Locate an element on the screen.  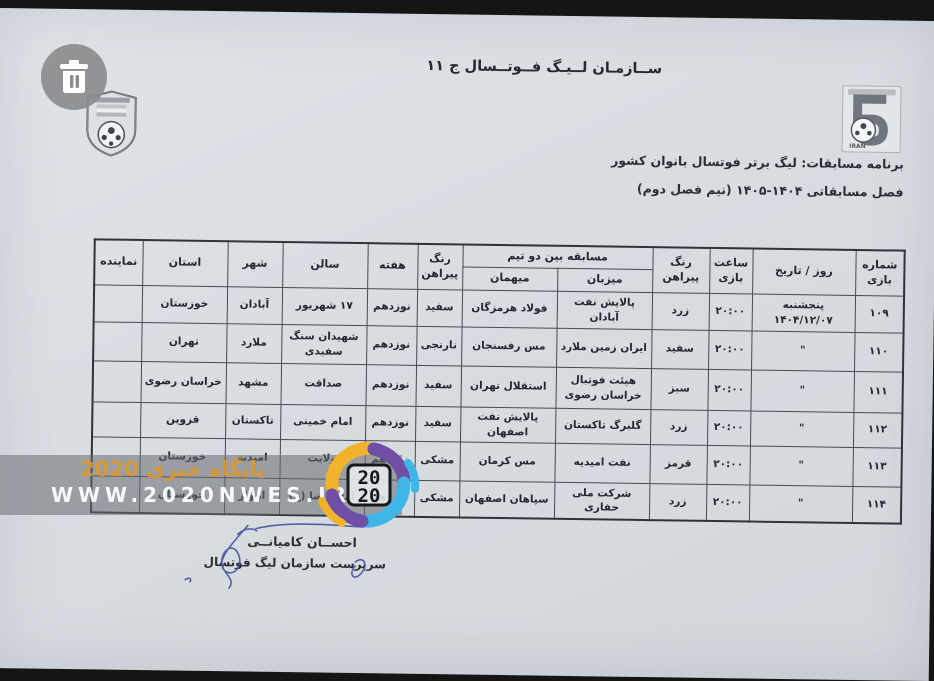
cell-shirt-guest: نارنجی is located at coordinates (439, 345).